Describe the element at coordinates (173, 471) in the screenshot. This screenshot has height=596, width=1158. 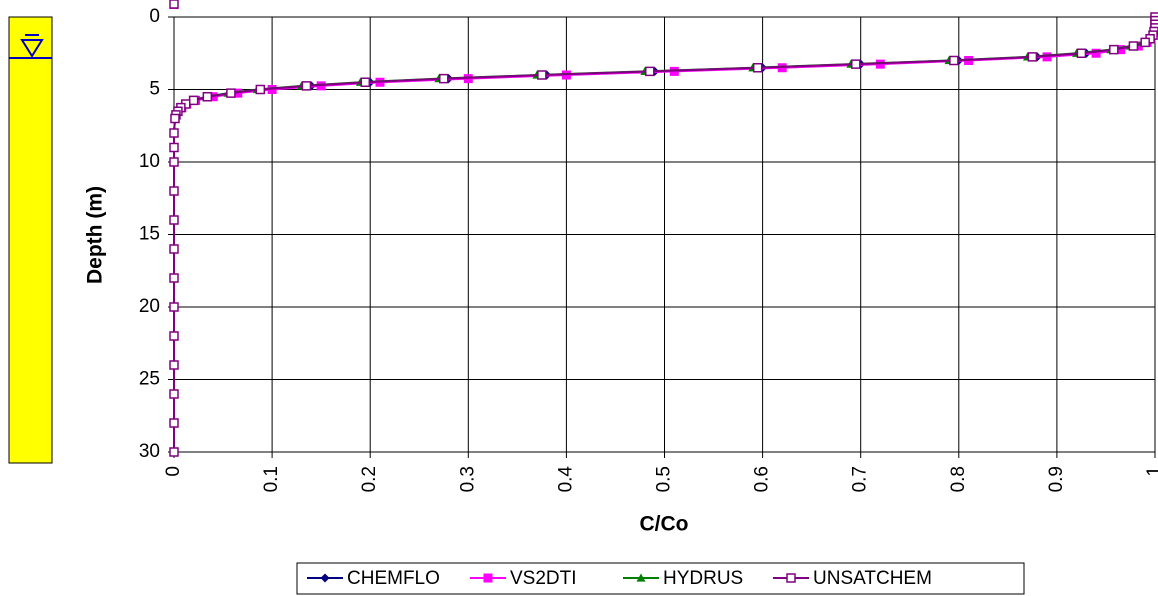
I see `x-tick-label: 0` at that location.